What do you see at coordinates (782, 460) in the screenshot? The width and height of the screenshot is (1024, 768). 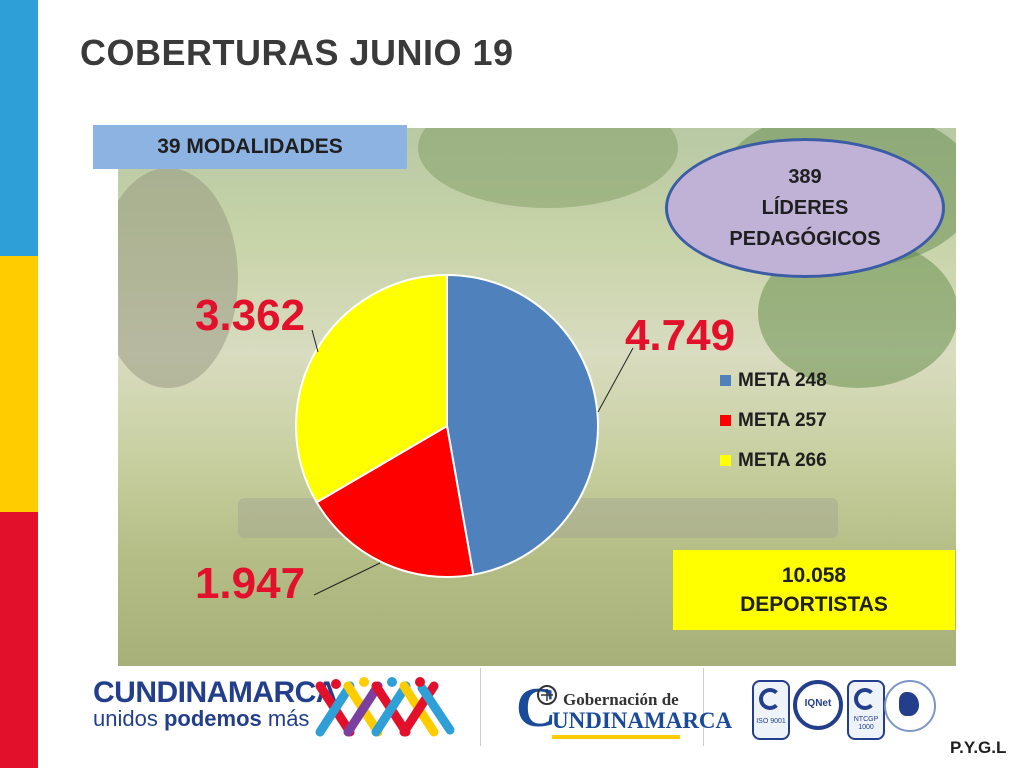 I see `legend-label: META 266` at bounding box center [782, 460].